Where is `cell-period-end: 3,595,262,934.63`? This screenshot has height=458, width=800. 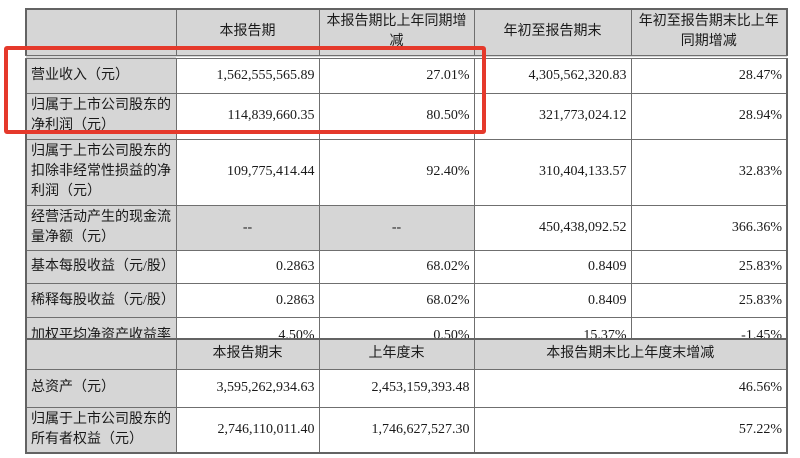
cell-period-end: 3,595,262,934.63 is located at coordinates (247, 388).